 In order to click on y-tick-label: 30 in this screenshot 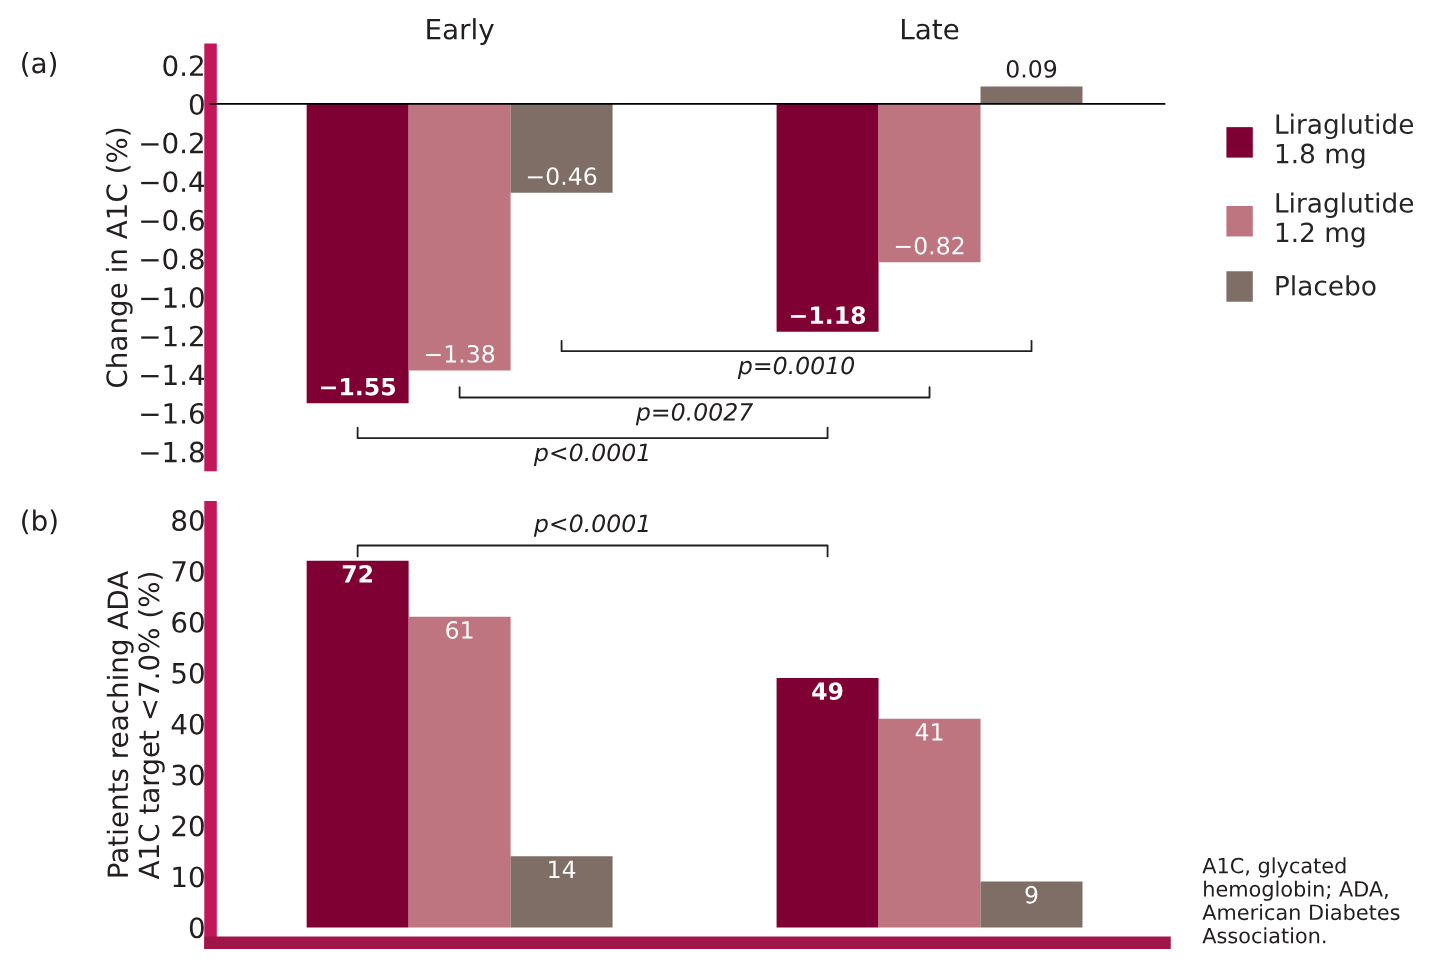, I will do `click(188, 775)`.